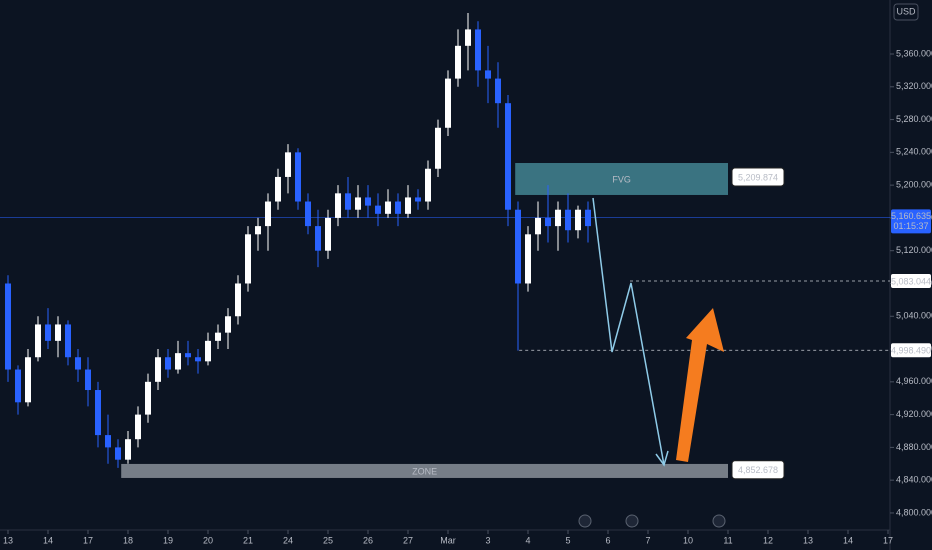 Image resolution: width=932 pixels, height=550 pixels. I want to click on countdown: 01:15:37, so click(910, 226).